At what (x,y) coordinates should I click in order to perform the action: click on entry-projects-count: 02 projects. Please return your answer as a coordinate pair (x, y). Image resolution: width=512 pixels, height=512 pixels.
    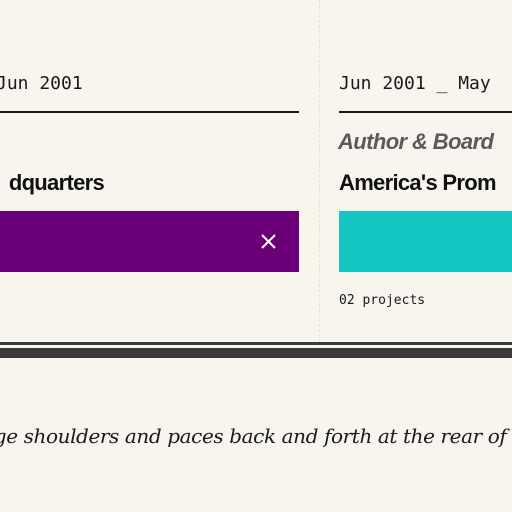
    Looking at the image, I should click on (382, 300).